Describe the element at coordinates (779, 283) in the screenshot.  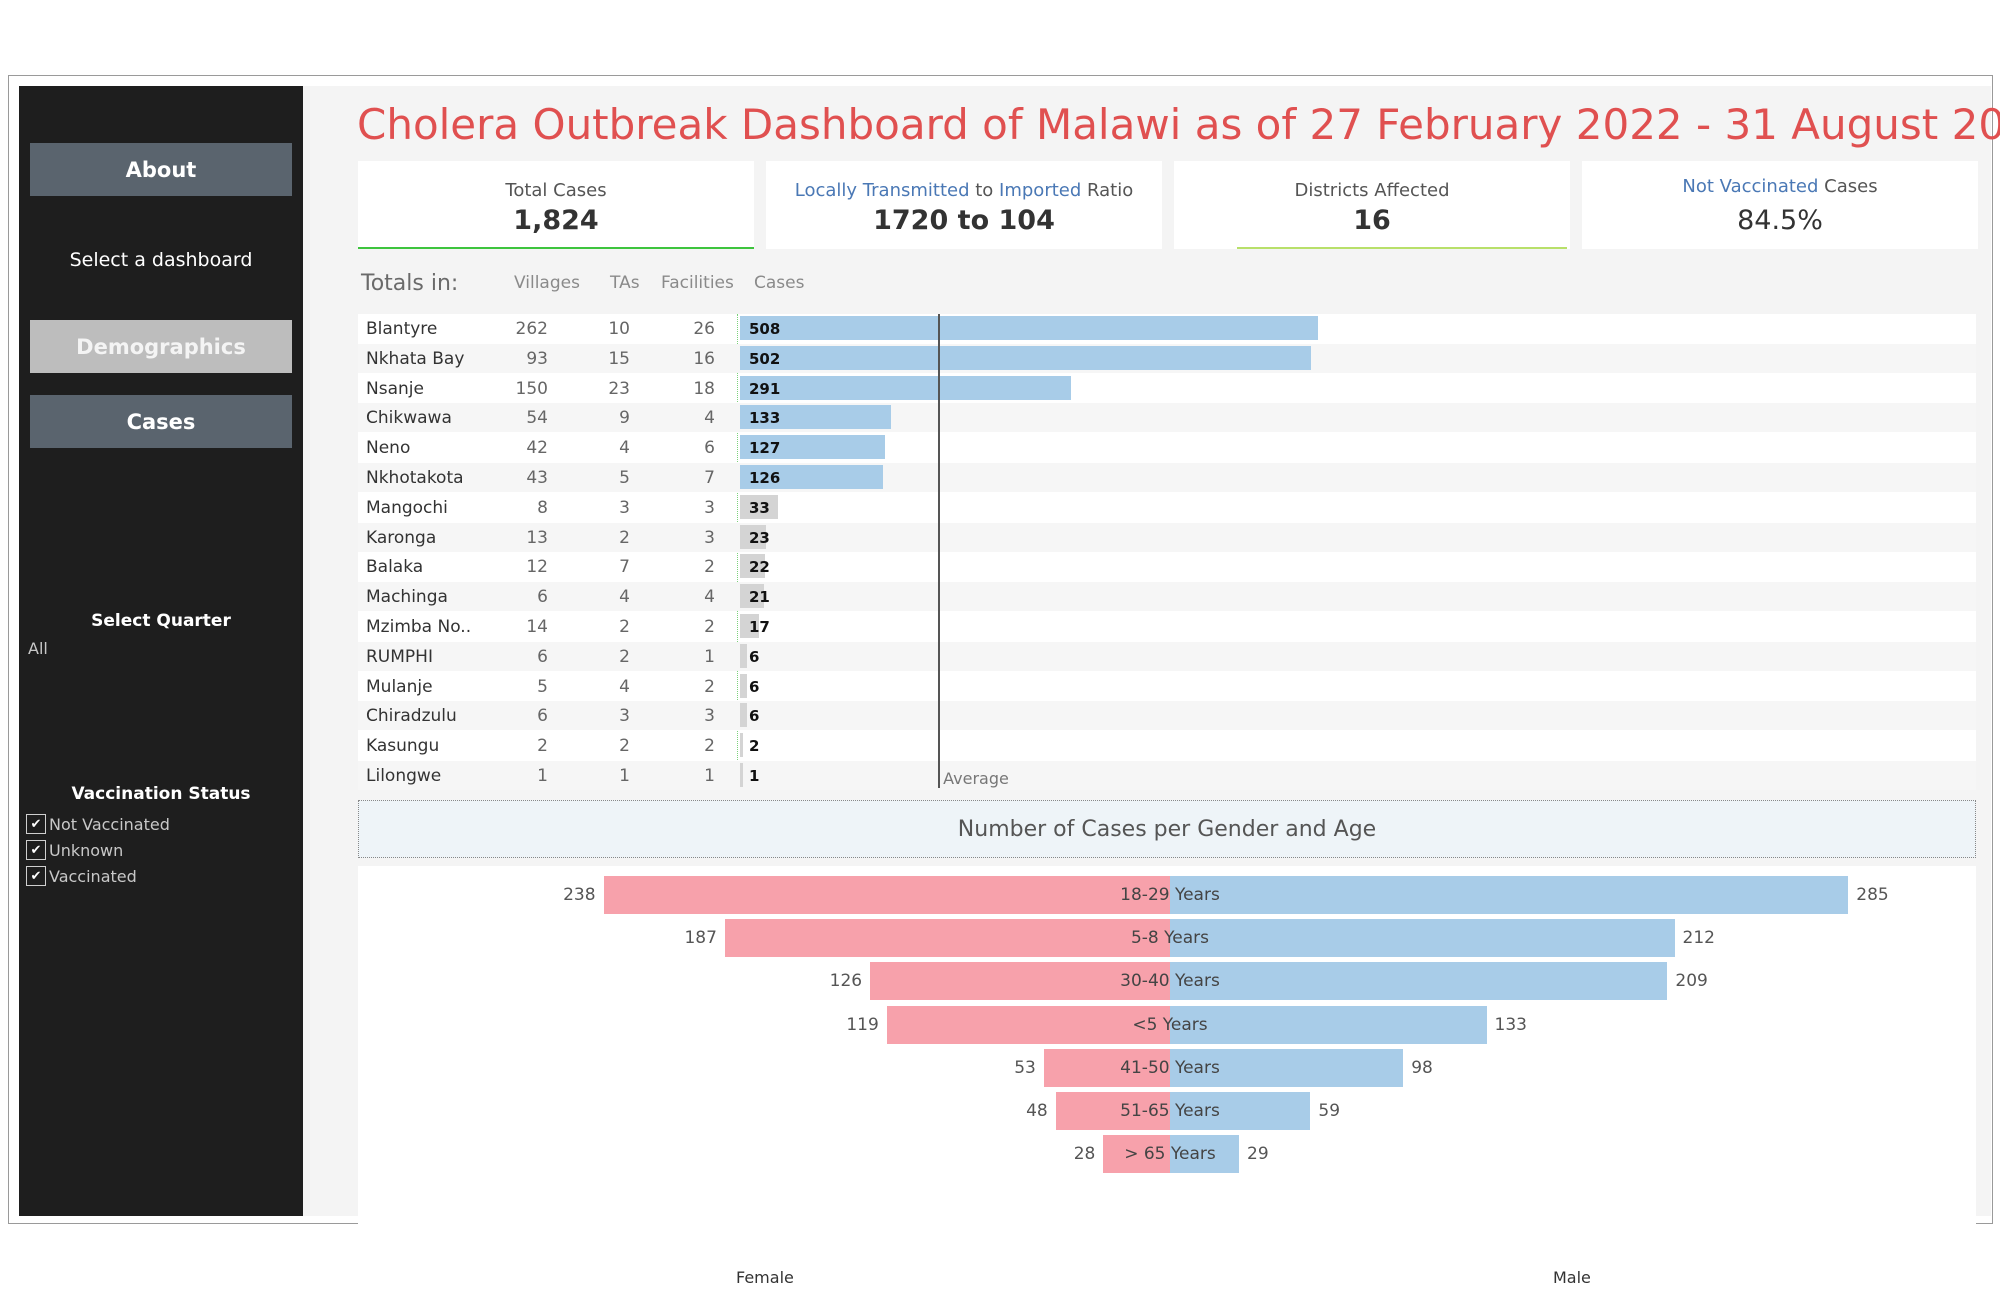
I see `col-header-cases: Cases` at that location.